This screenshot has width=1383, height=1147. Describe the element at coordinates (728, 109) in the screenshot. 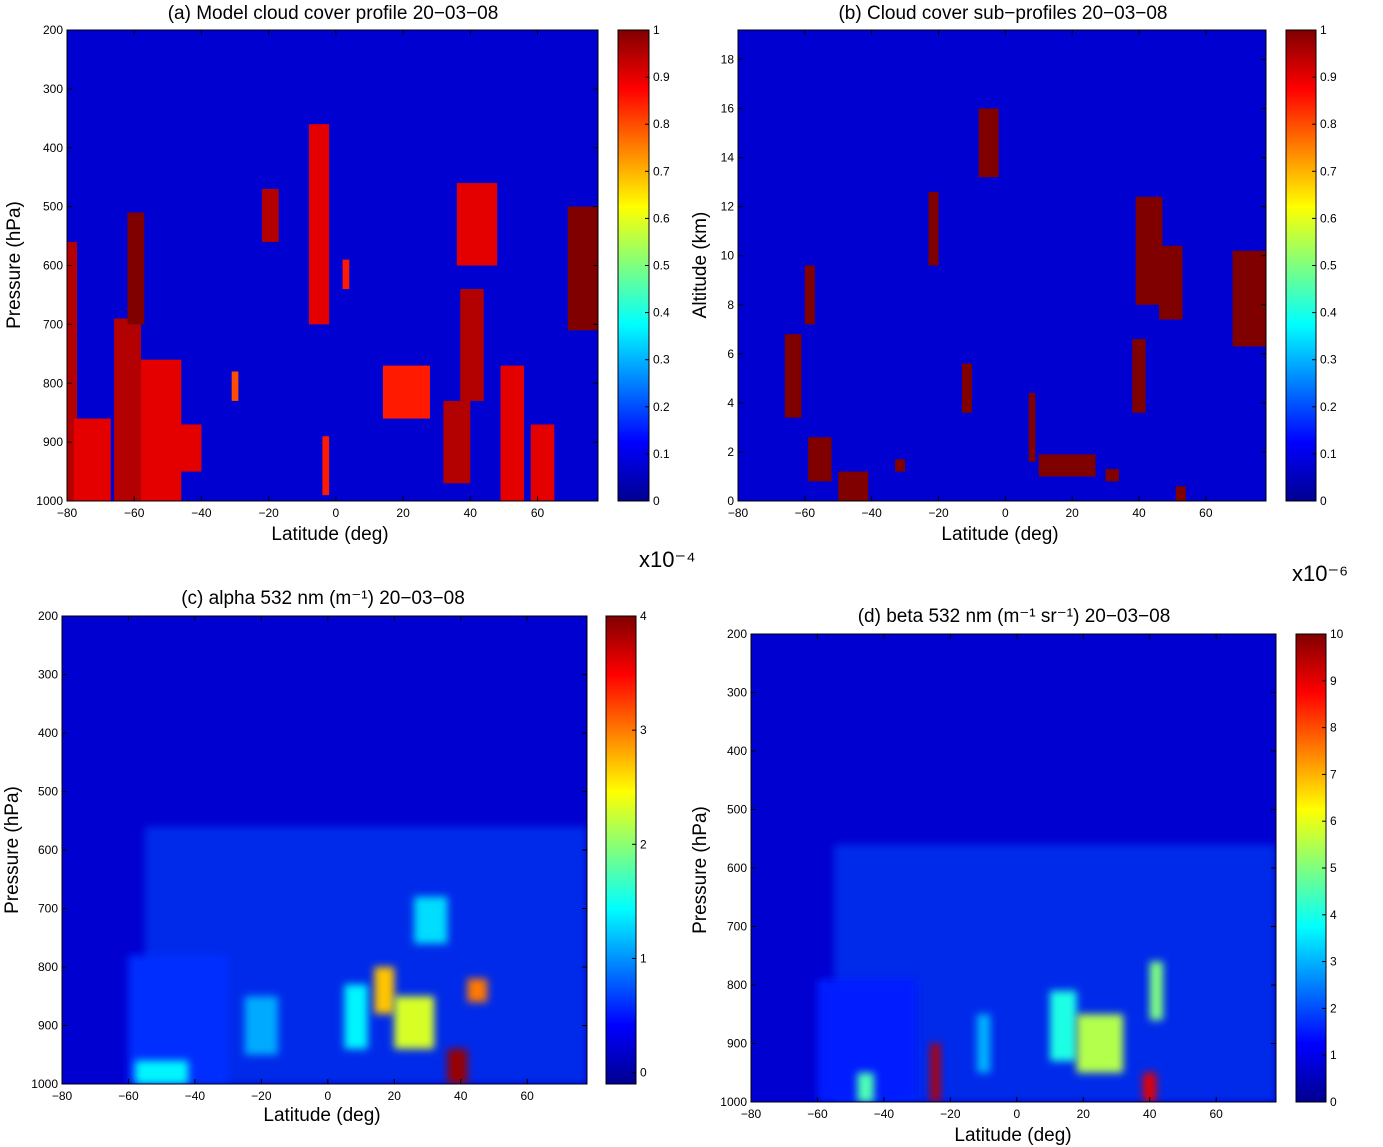

I see `y-tick-label: 16` at that location.